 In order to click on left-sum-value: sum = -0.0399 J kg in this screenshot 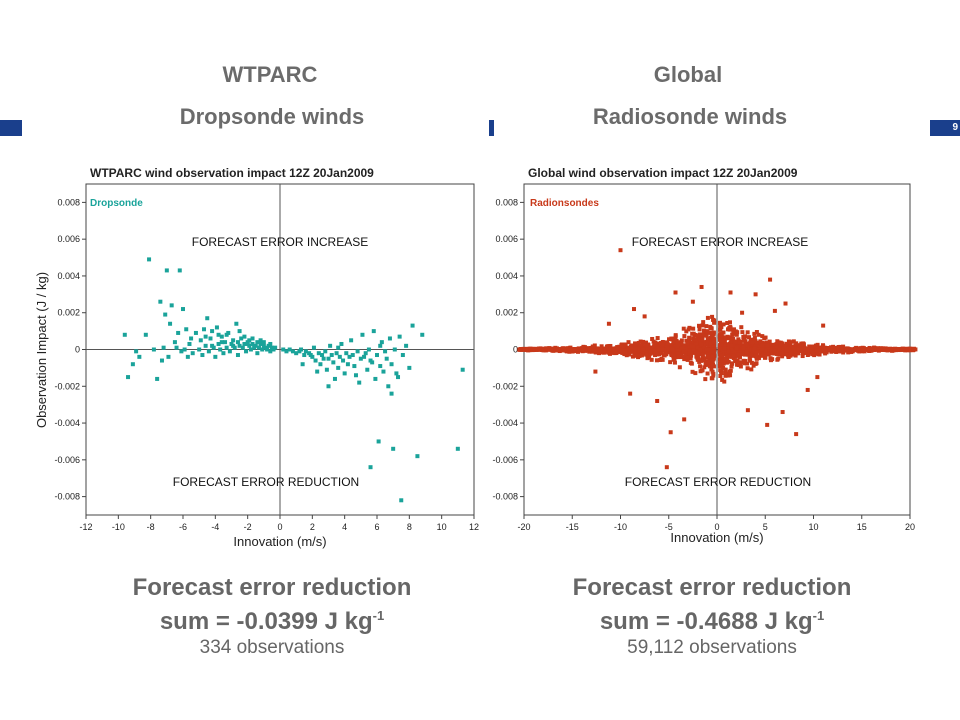, I will do `click(266, 621)`.